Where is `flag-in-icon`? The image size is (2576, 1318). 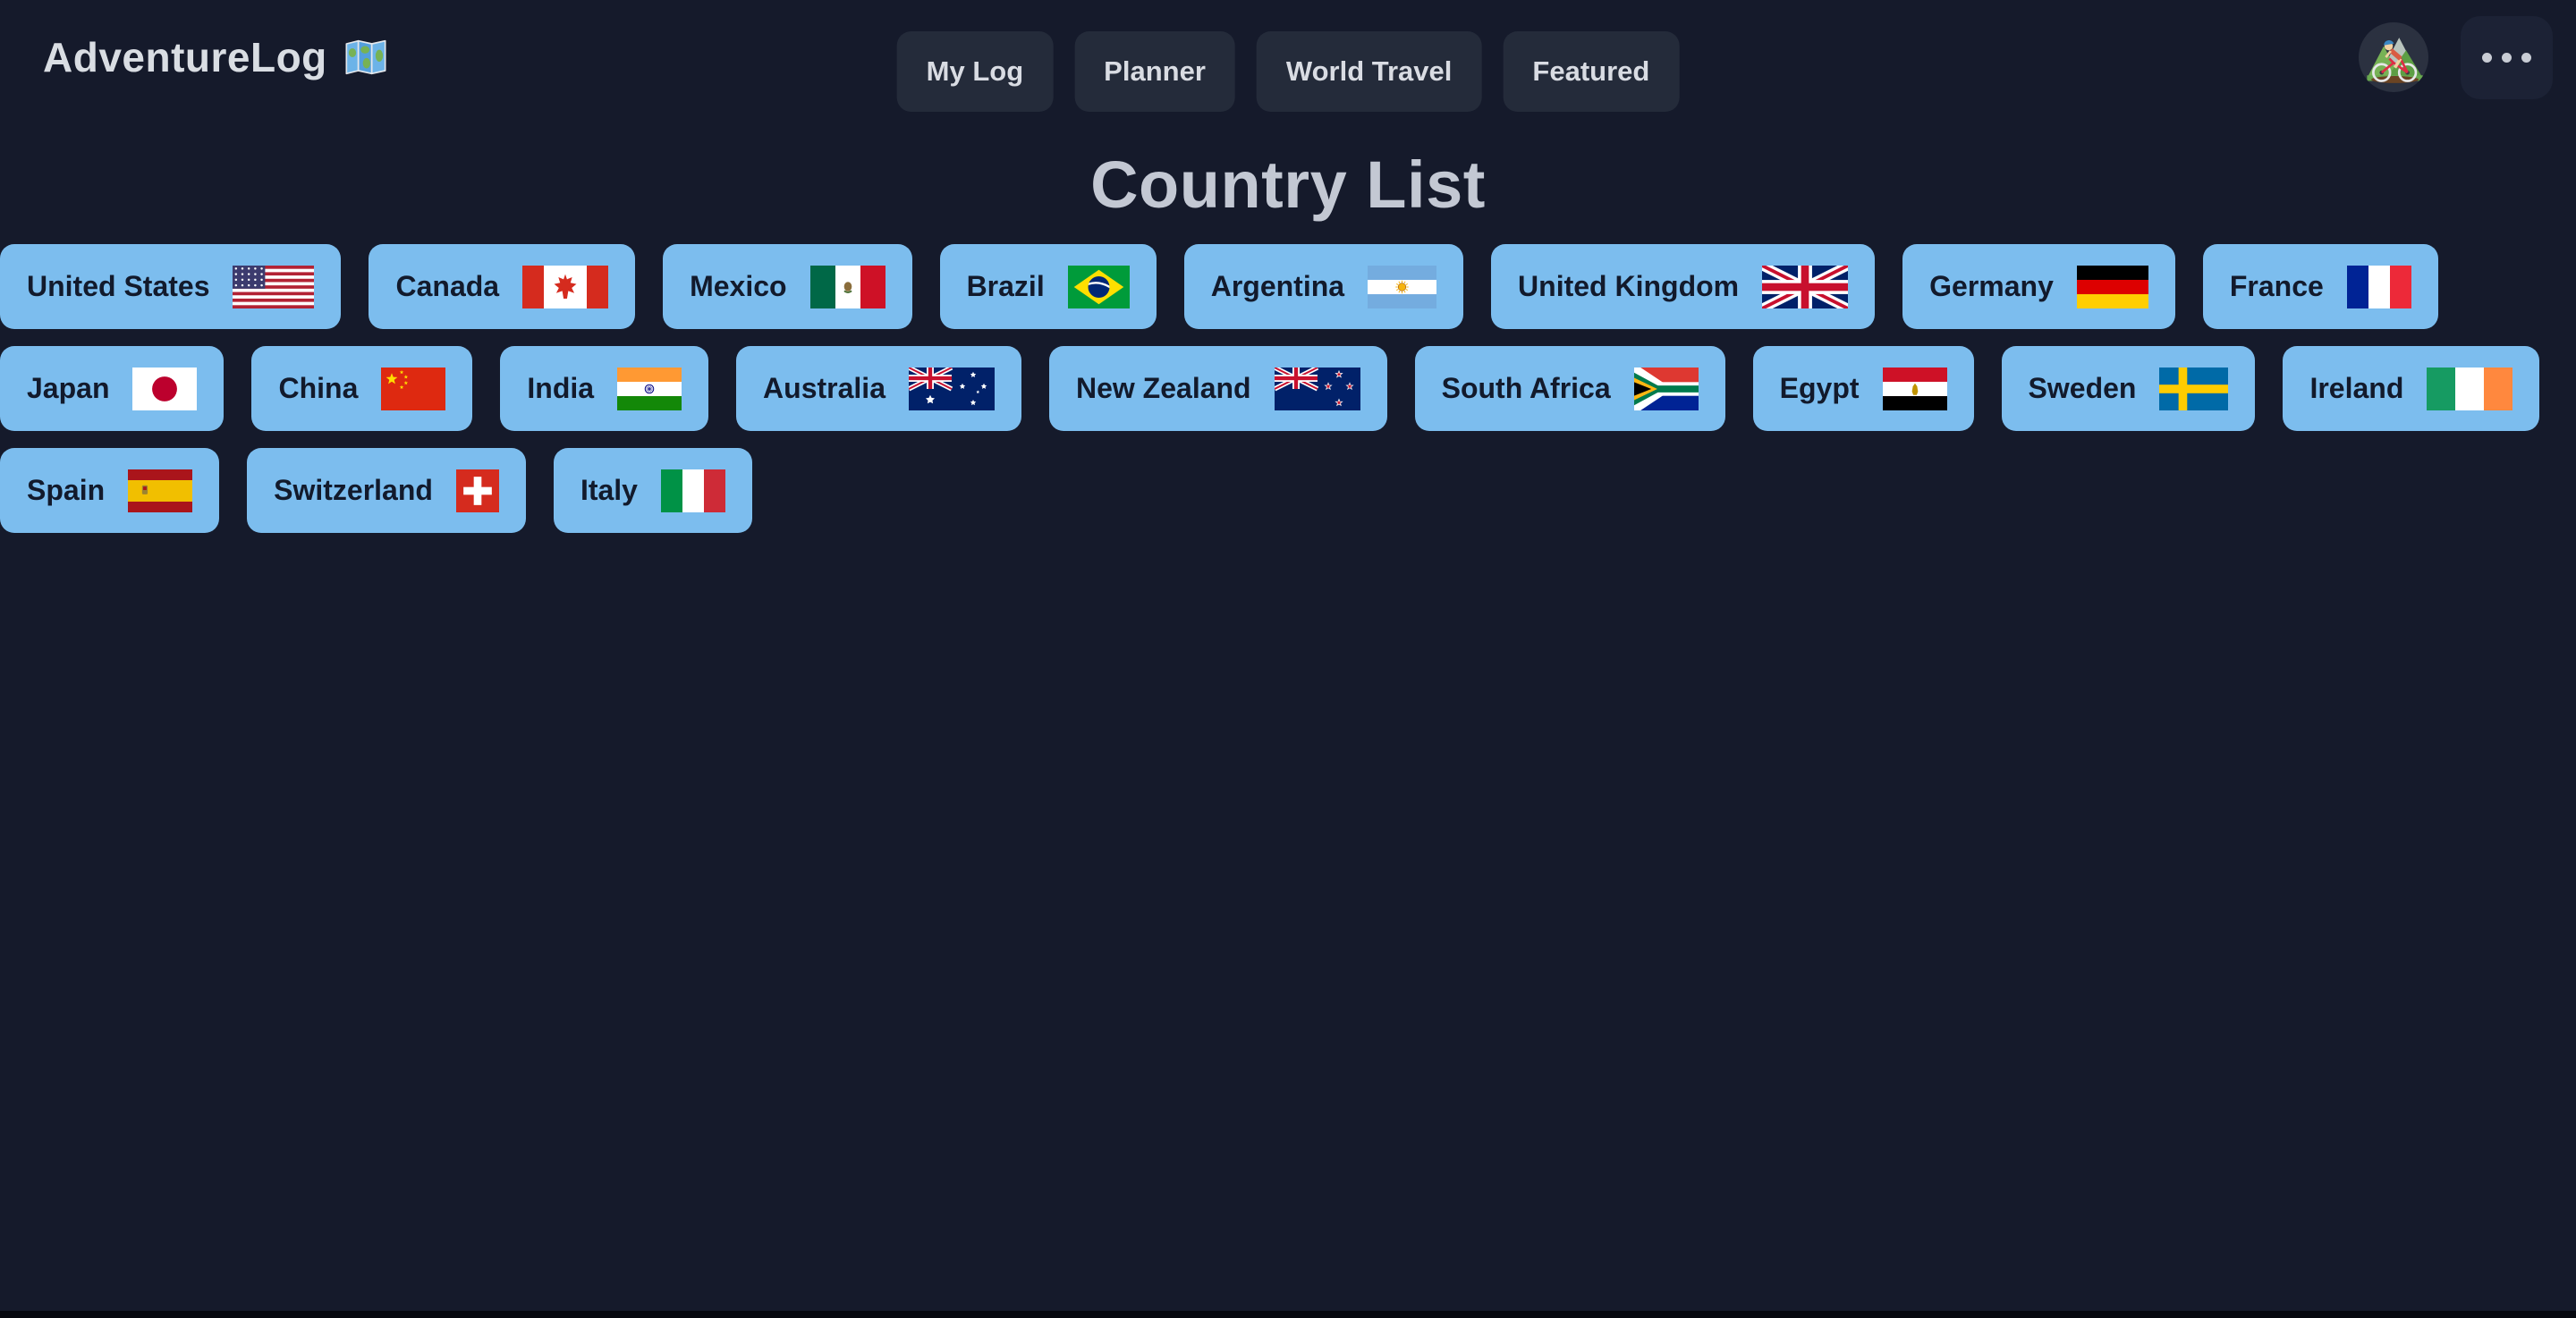
flag-in-icon is located at coordinates (649, 389).